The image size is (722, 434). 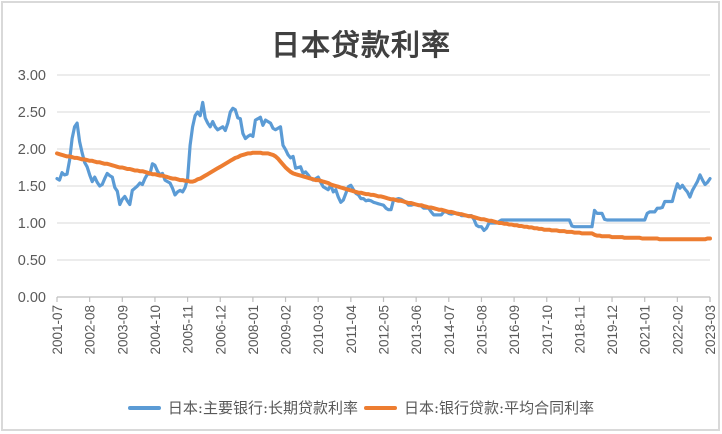 What do you see at coordinates (380, 408) in the screenshot?
I see `legend-swatch-avg-contract-rate` at bounding box center [380, 408].